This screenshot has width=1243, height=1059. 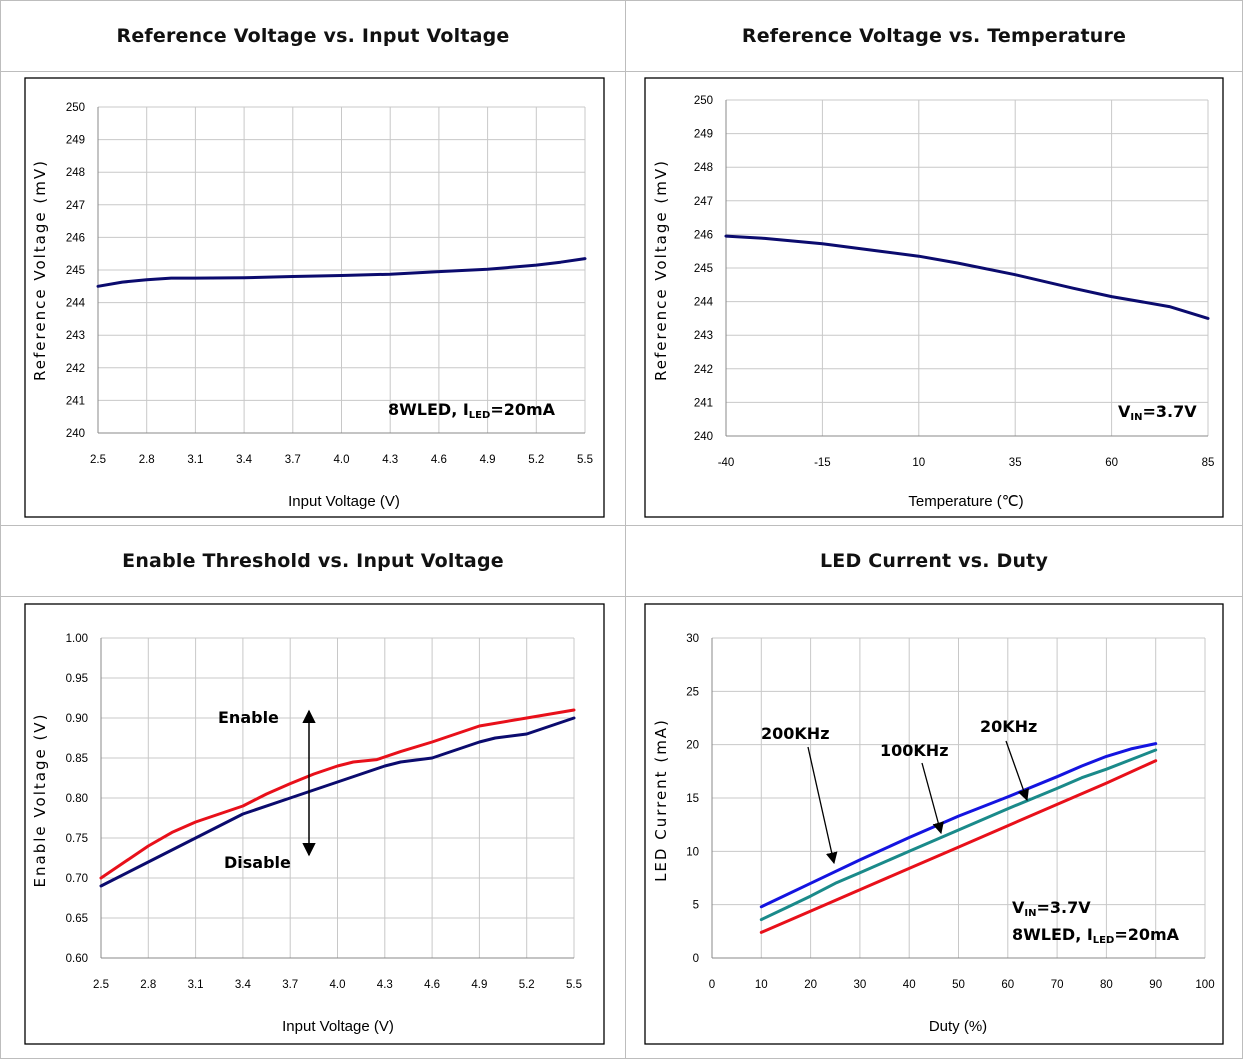 I want to click on arrow-200khz, so click(x=822, y=805).